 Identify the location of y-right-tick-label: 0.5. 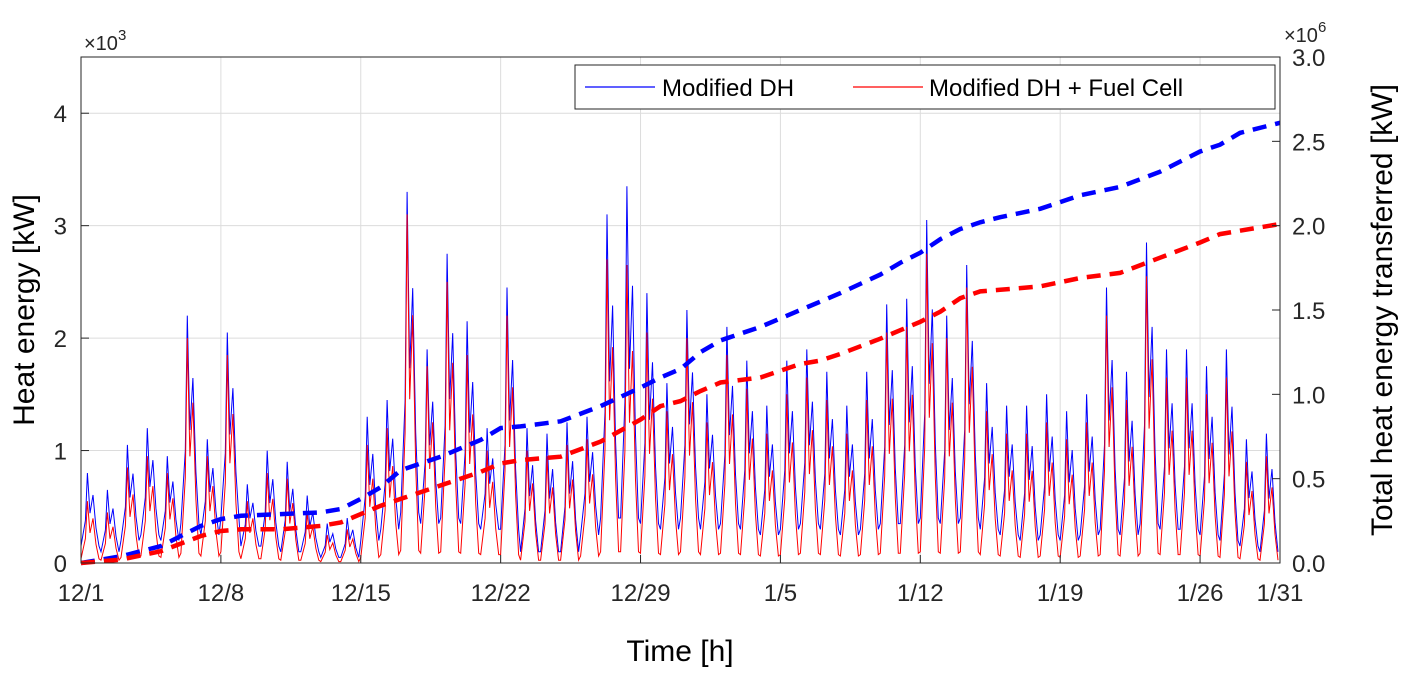
(1308, 480).